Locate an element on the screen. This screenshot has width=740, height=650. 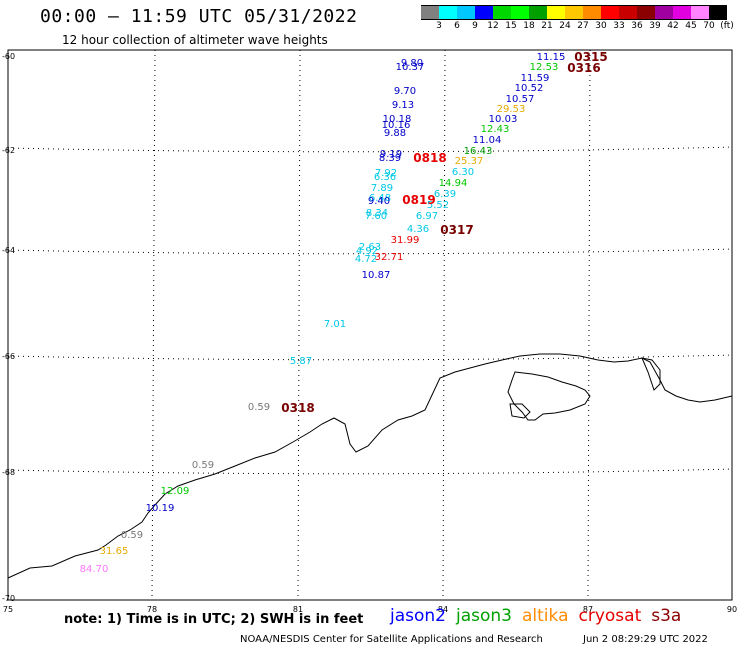
lat-label: -62 is located at coordinates (8, 150).